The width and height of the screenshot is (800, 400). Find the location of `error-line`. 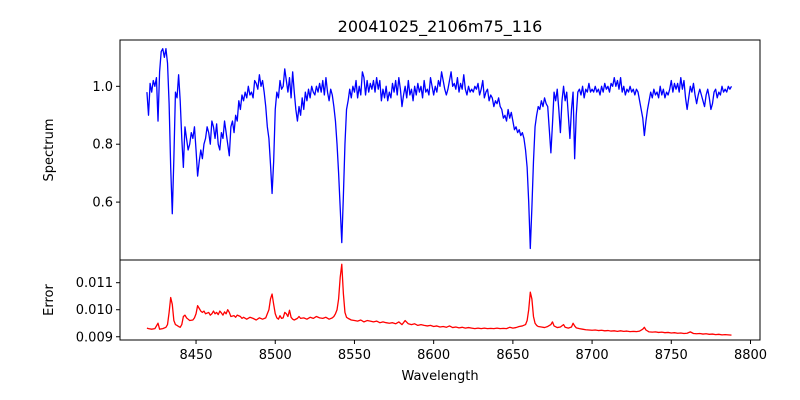

error-line is located at coordinates (439, 299).